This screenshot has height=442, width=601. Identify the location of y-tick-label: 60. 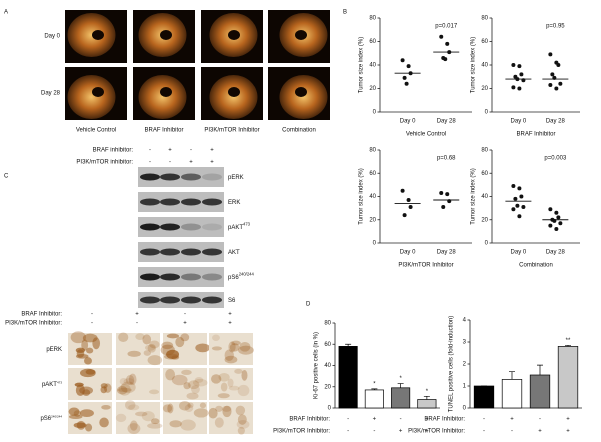
(372, 42).